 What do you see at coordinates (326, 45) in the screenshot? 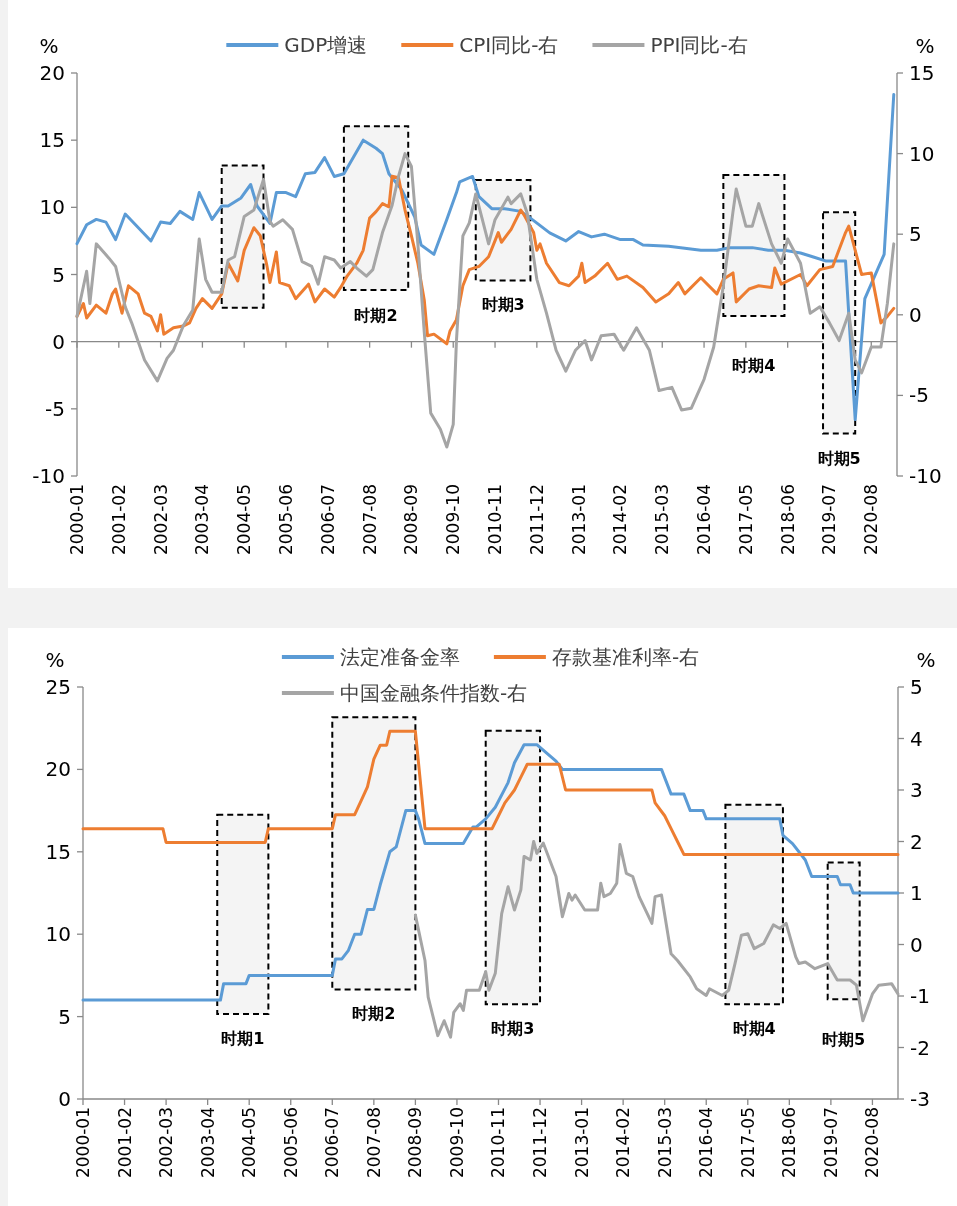
I see `legend-label: GDP增速` at bounding box center [326, 45].